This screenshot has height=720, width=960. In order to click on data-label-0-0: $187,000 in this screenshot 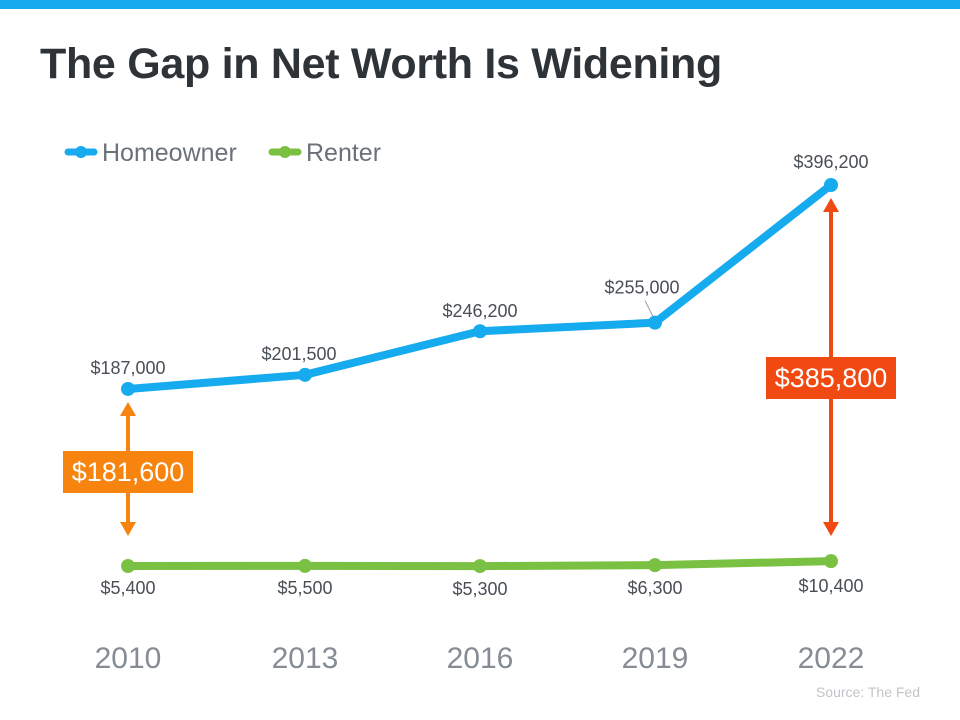, I will do `click(127, 368)`.